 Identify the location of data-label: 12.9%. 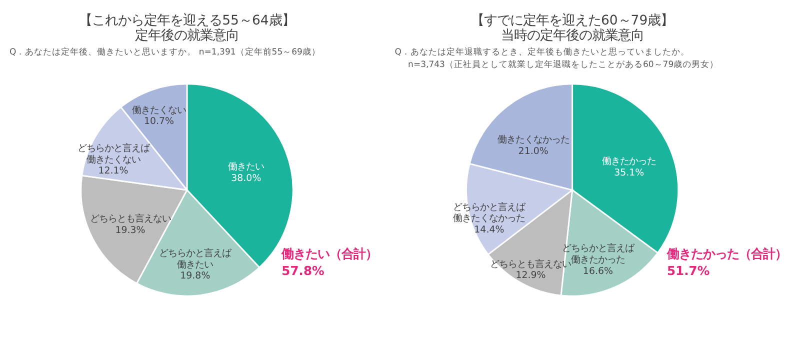
(531, 276).